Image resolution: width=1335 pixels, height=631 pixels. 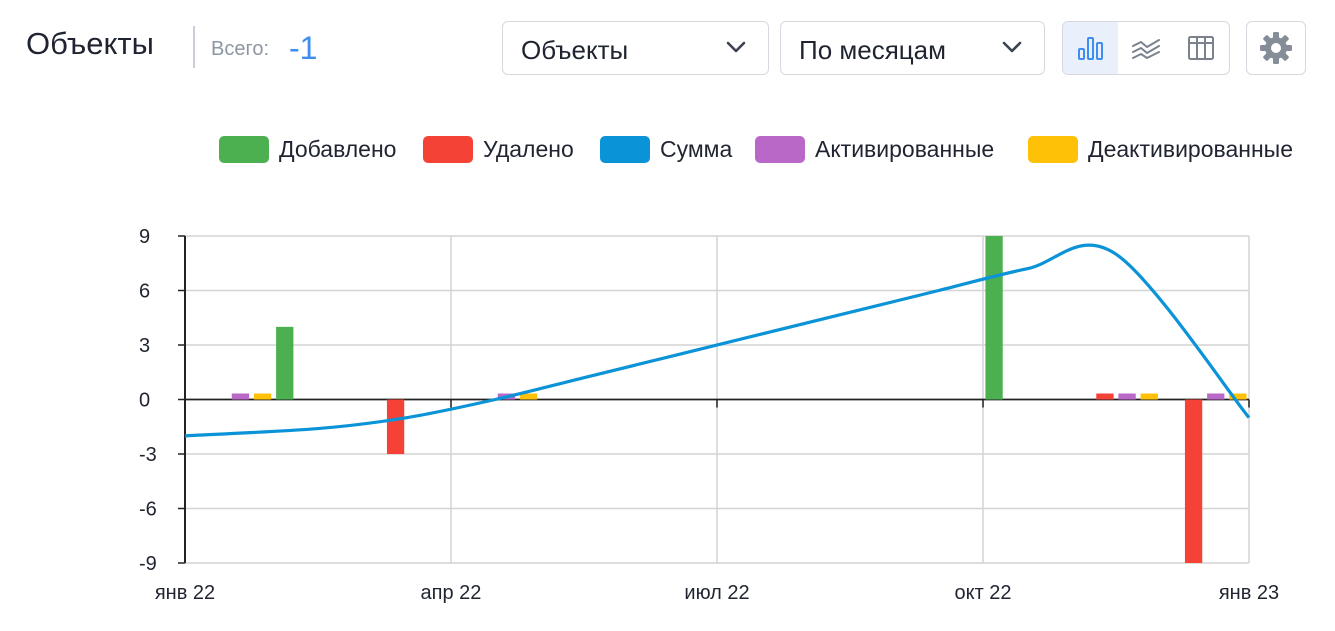 I want to click on table-icon, so click(x=1201, y=48).